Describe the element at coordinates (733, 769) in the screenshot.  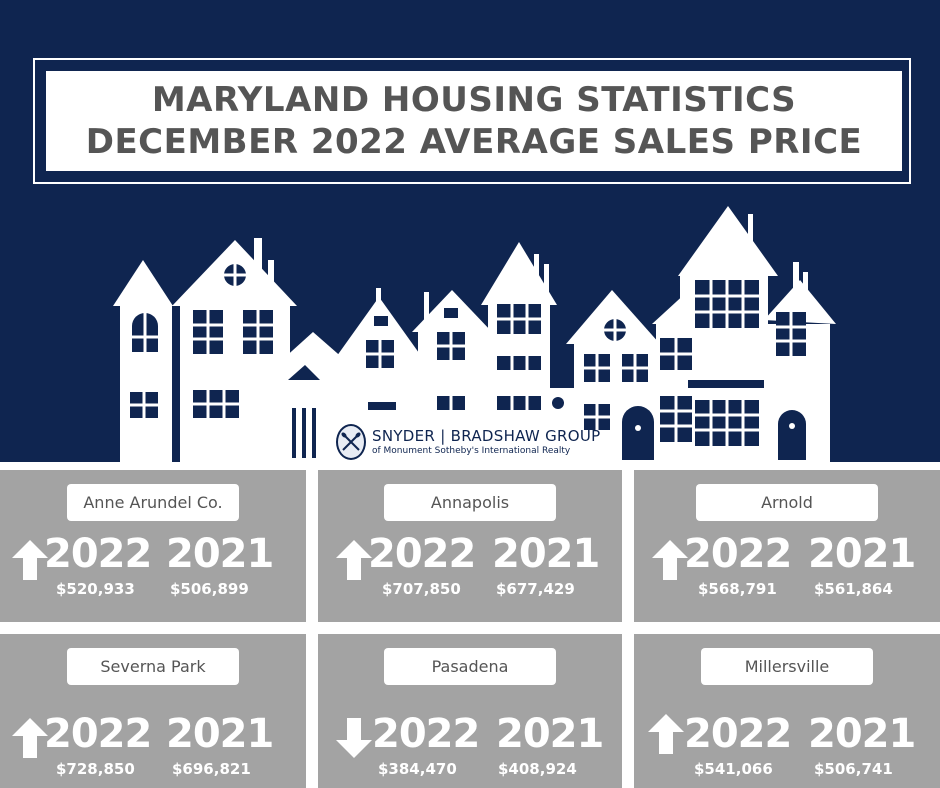
I see `price-current: $541,066` at that location.